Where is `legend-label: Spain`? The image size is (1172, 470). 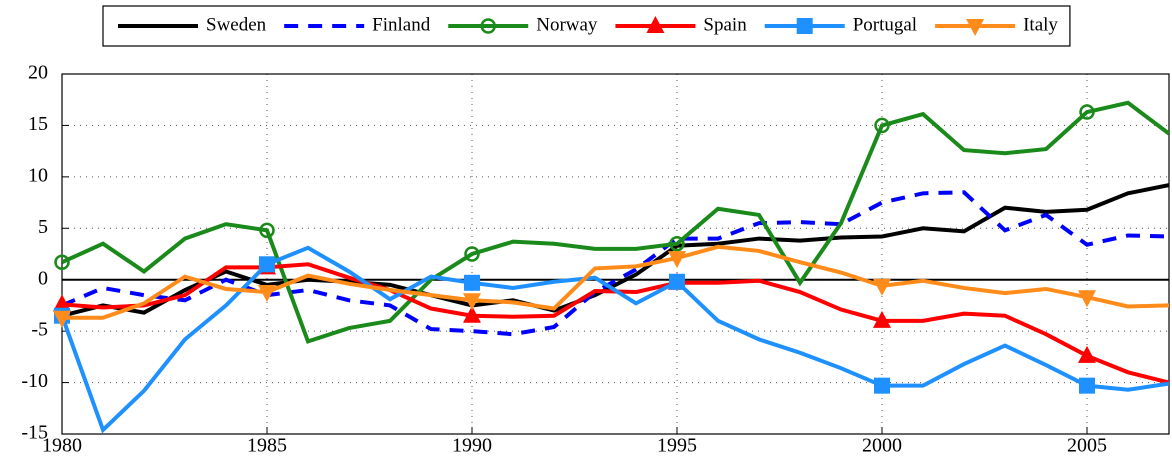 legend-label: Spain is located at coordinates (725, 24).